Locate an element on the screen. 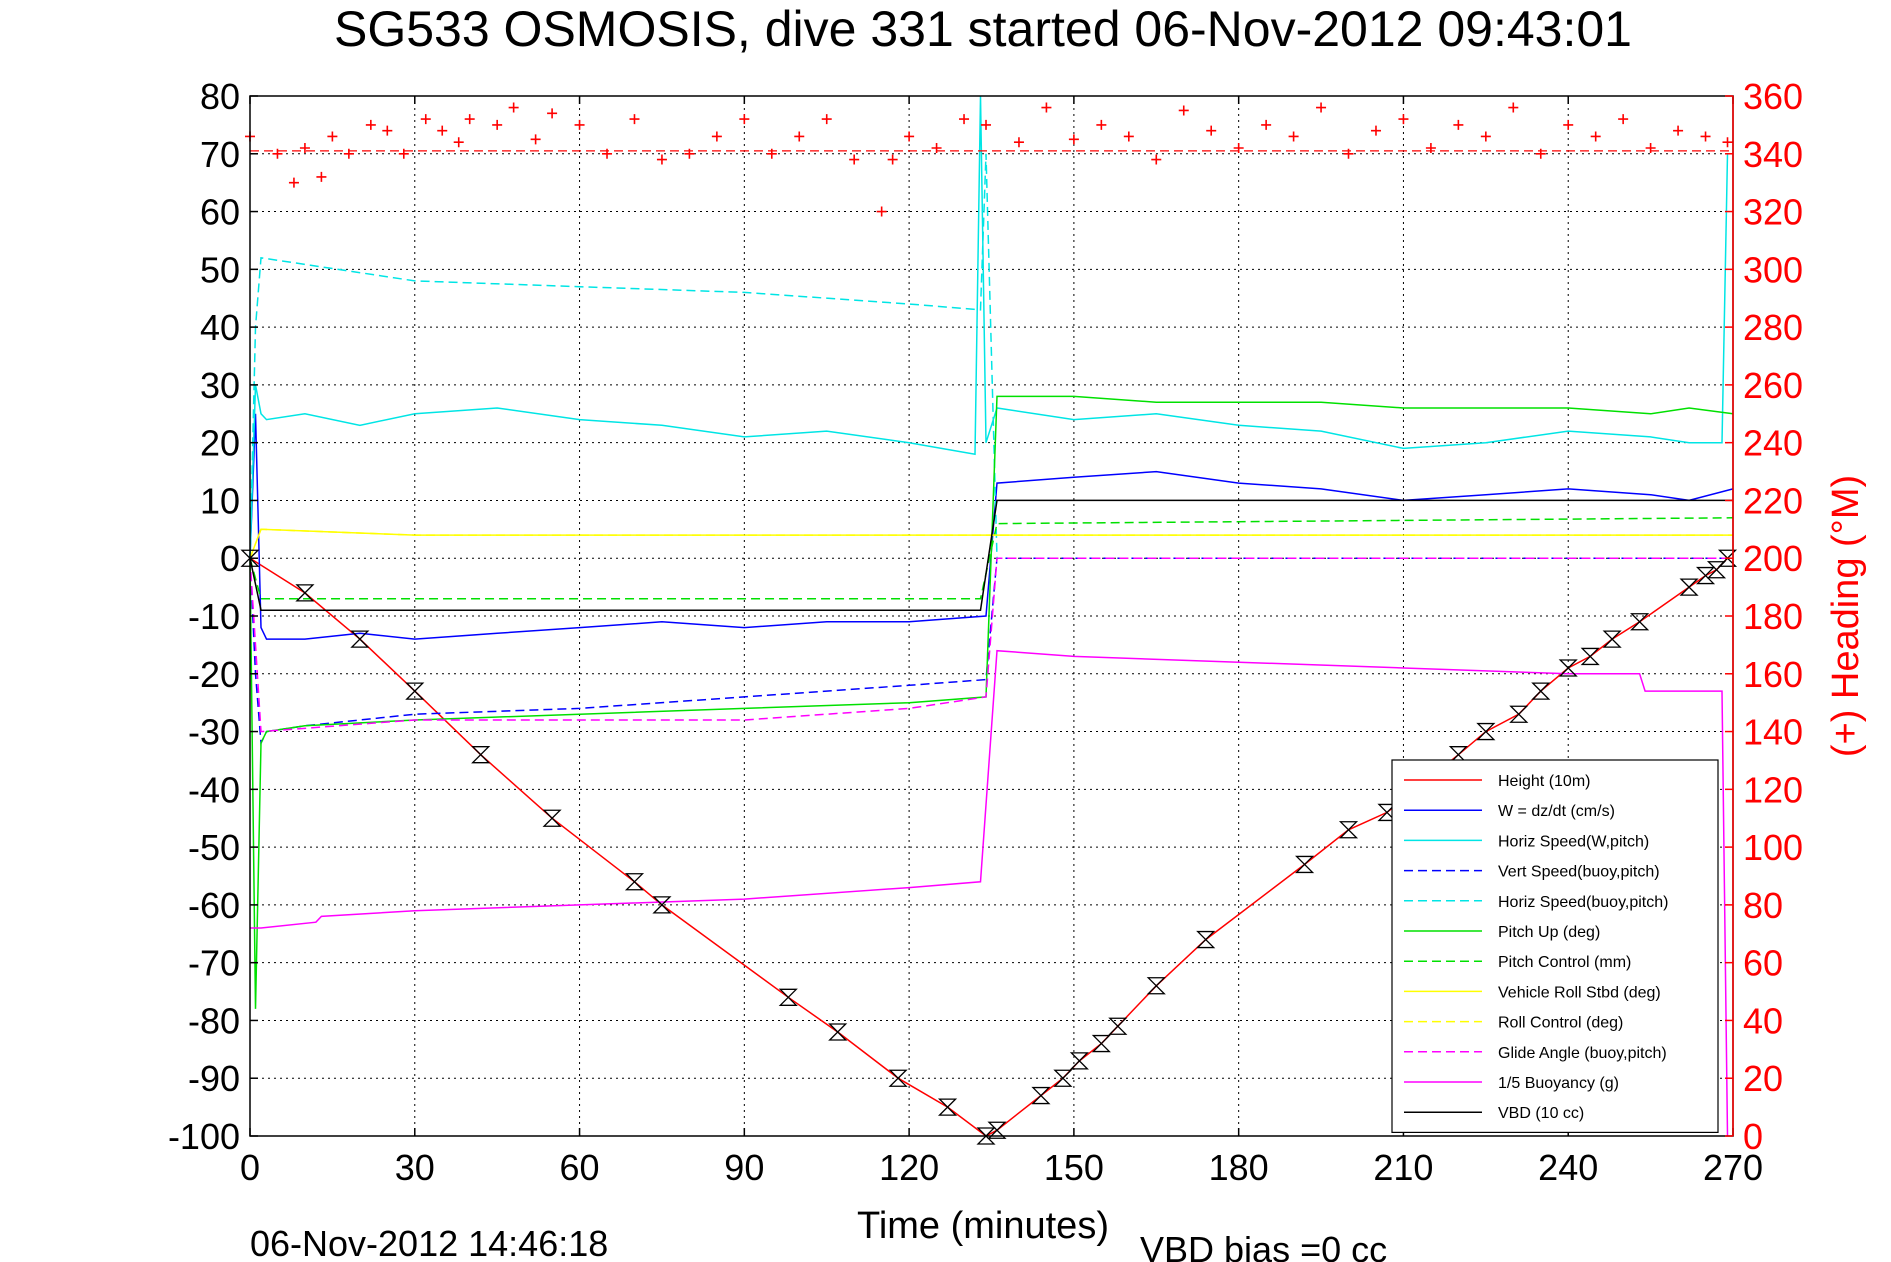  legend-entry-label: Horiz Speed(buoy,pitch) is located at coordinates (1583, 902).